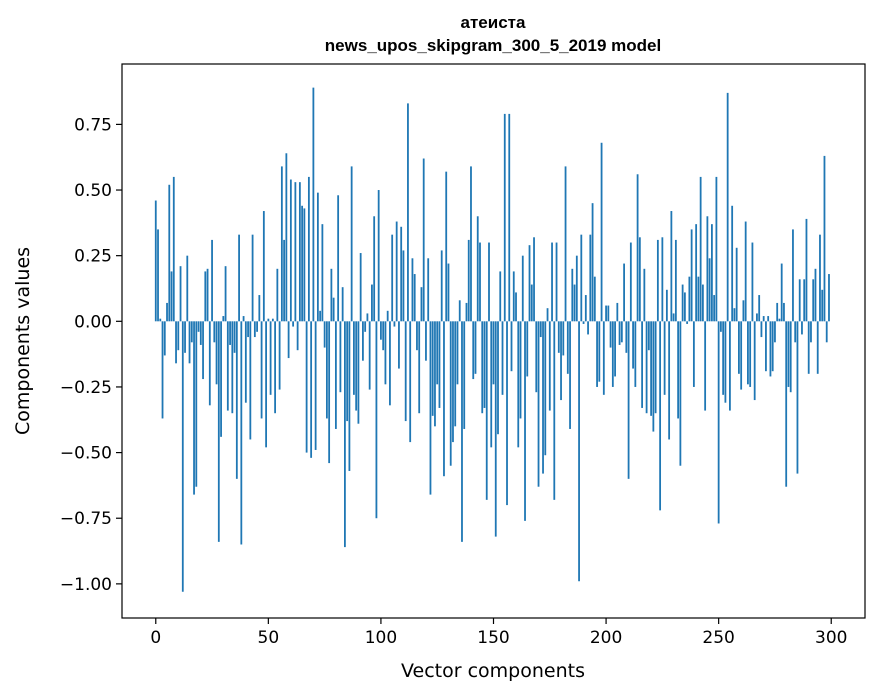 This screenshot has width=880, height=696. I want to click on x-tick-label: 0, so click(155, 638).